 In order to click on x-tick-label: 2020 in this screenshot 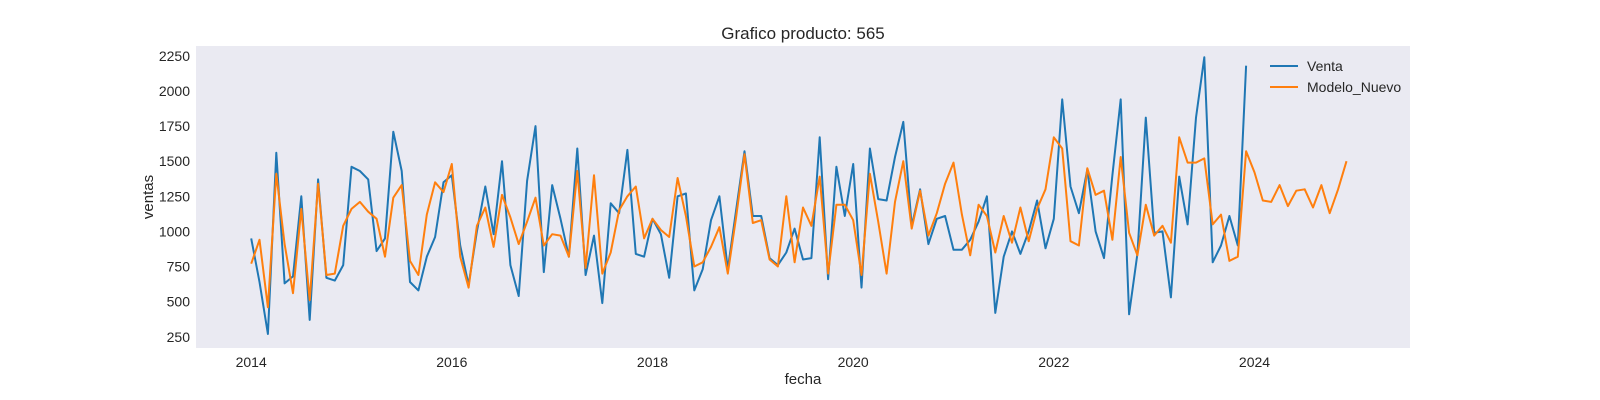, I will do `click(853, 362)`.